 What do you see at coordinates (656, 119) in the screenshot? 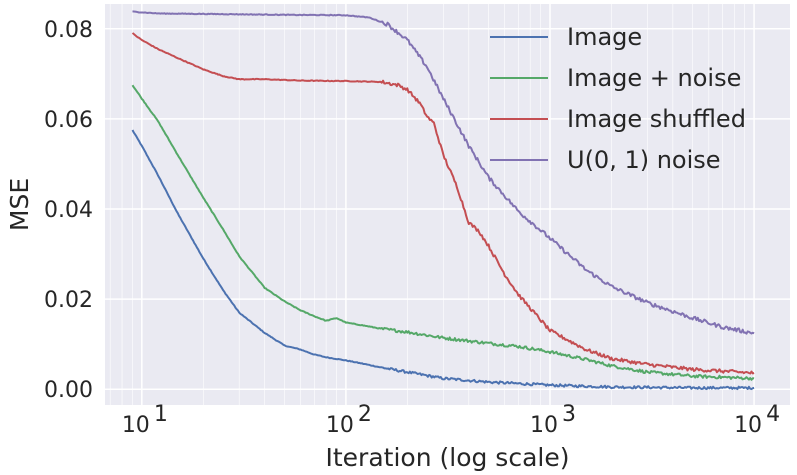
I see `legend-label: Image shuffled` at bounding box center [656, 119].